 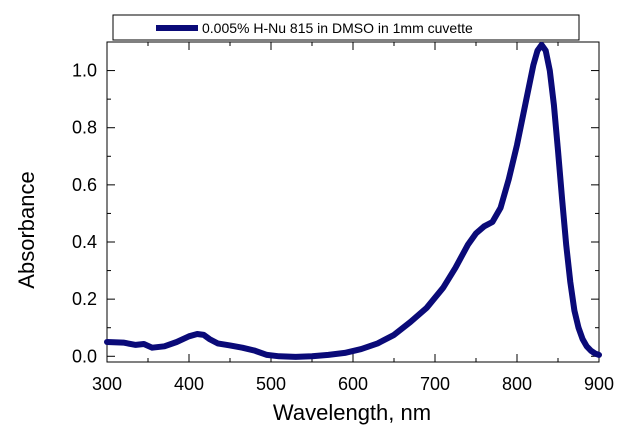 I want to click on x-tick-label: 400, so click(x=189, y=384).